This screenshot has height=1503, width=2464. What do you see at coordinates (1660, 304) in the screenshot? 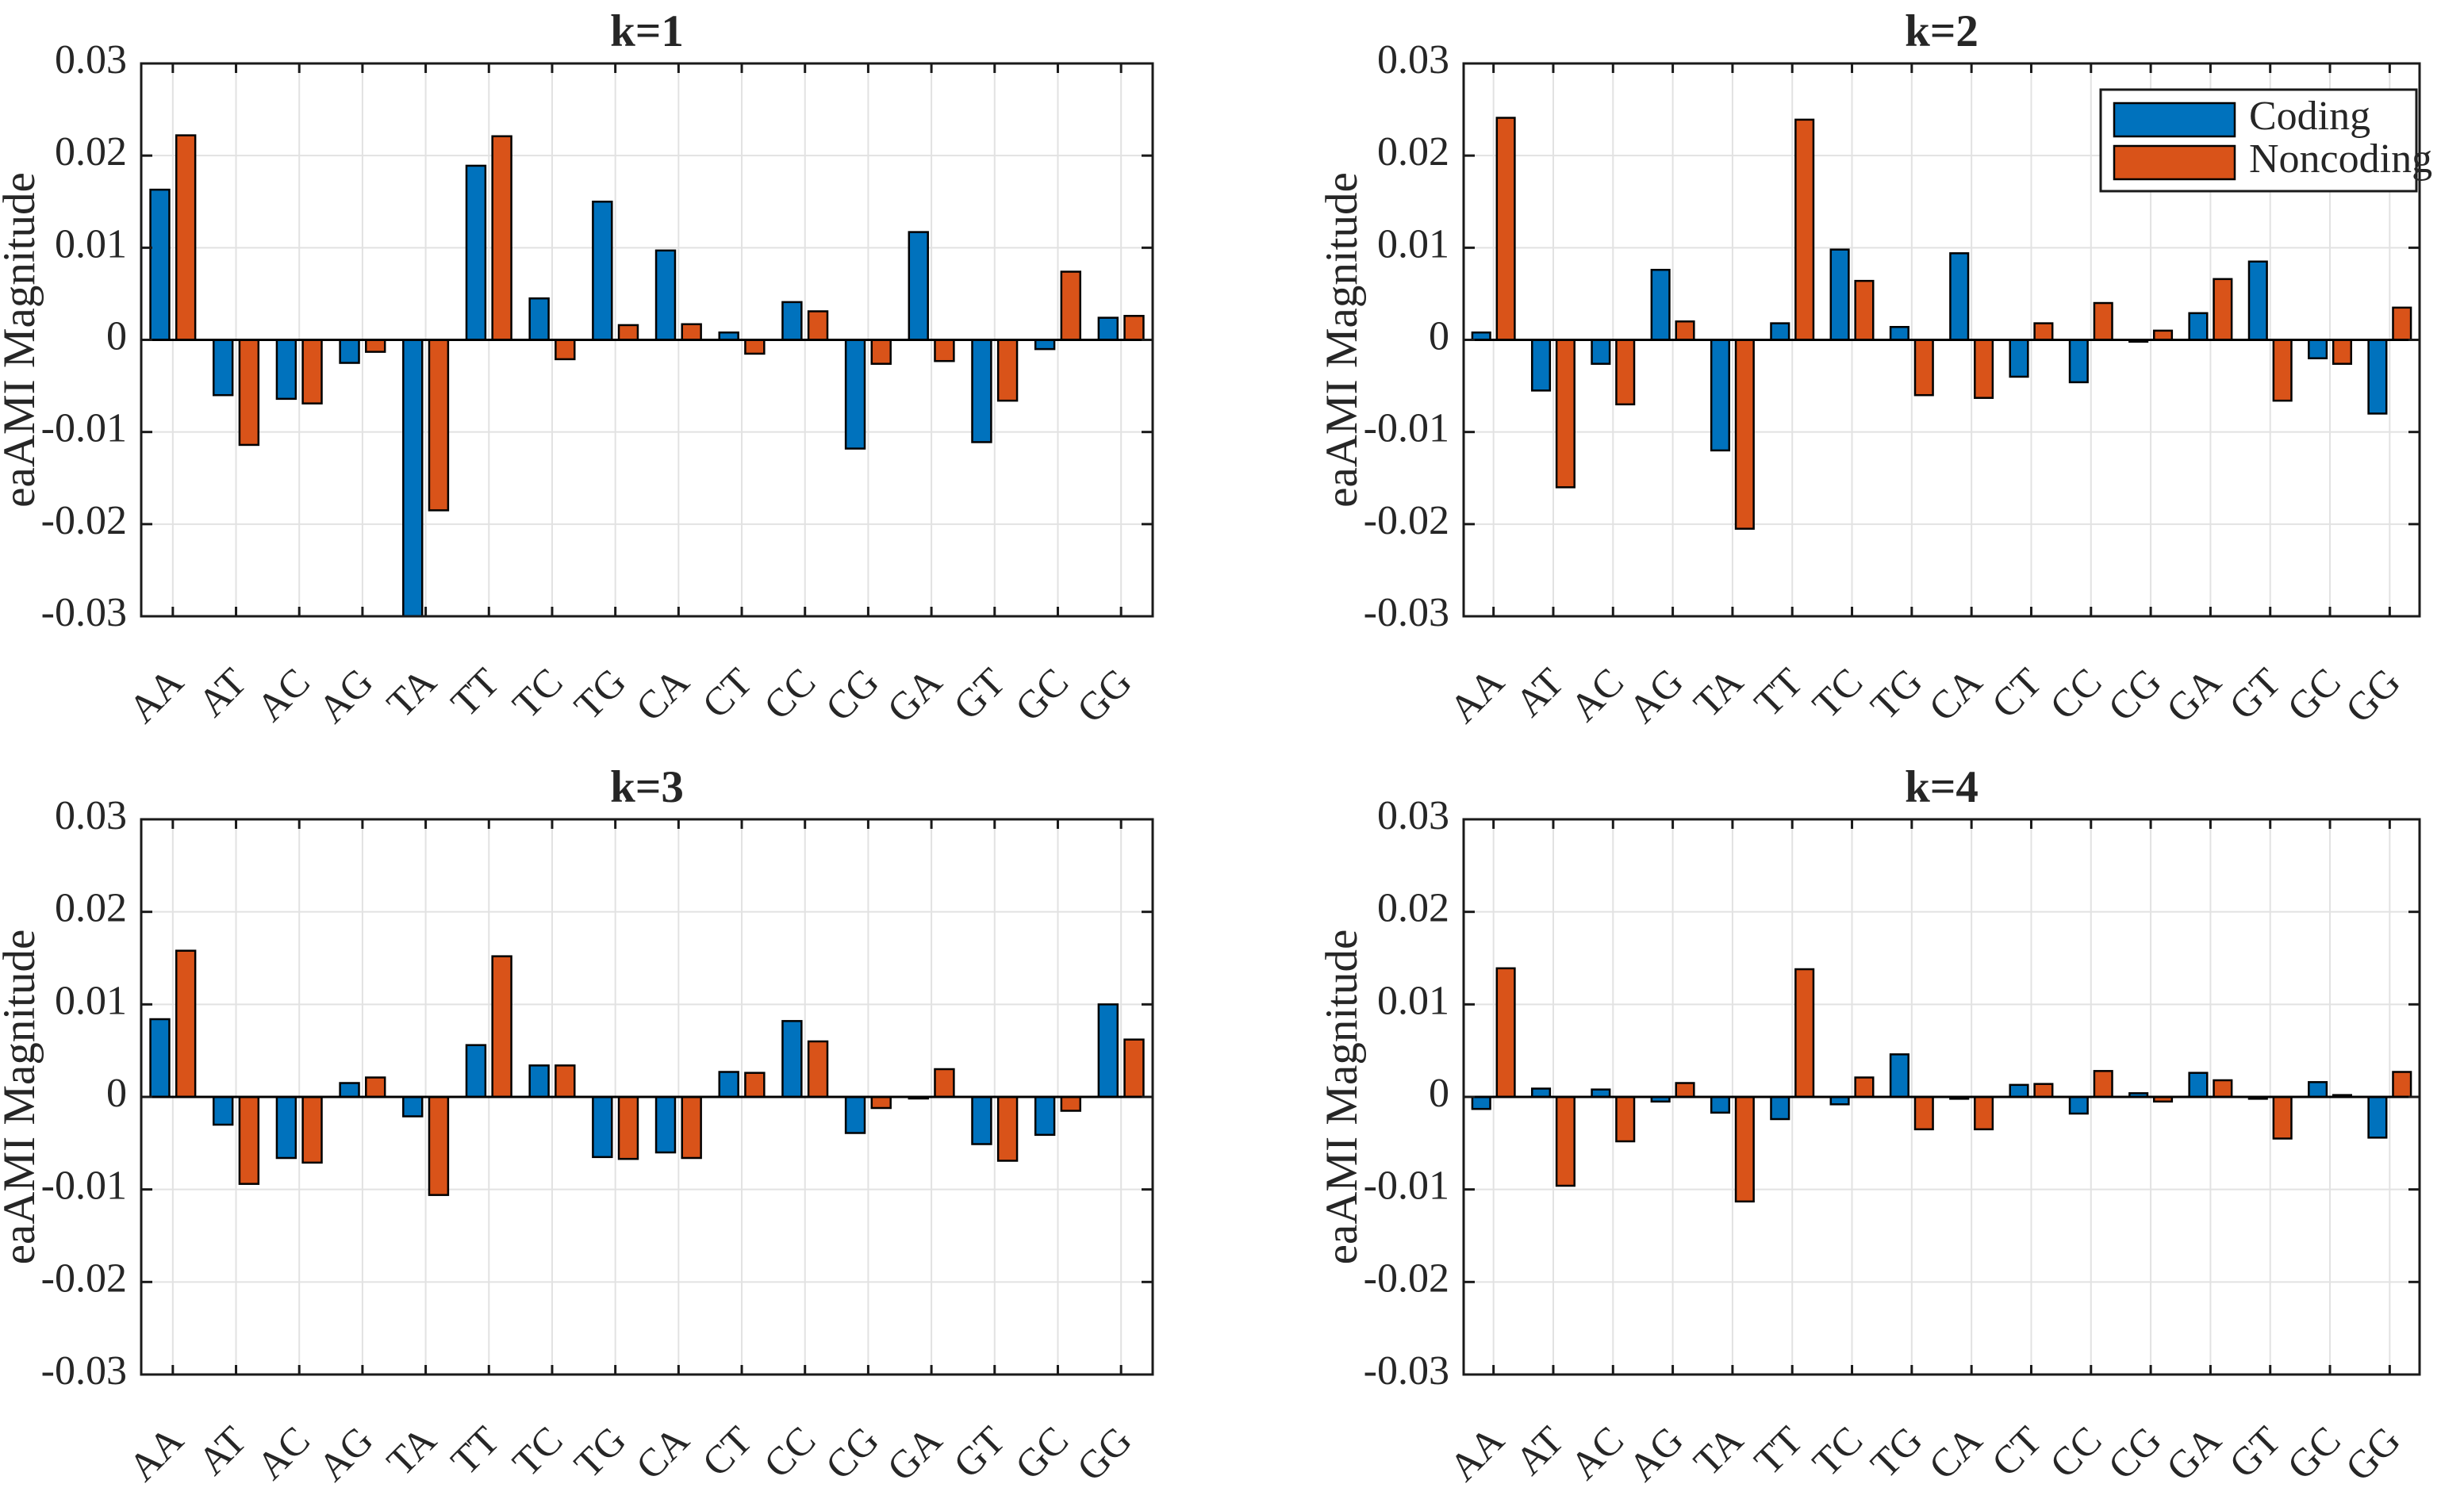
I see `bar-coding-AG` at bounding box center [1660, 304].